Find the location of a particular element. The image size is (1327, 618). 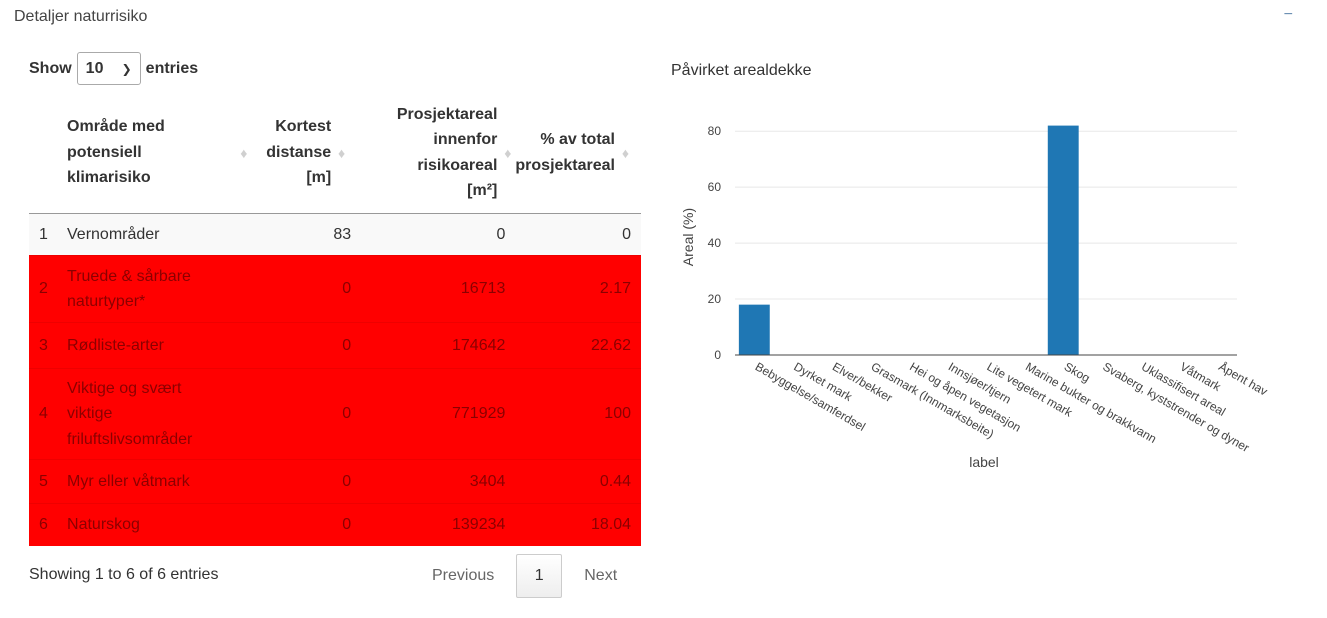

area-name: Myr eller våtmark is located at coordinates (156, 481).